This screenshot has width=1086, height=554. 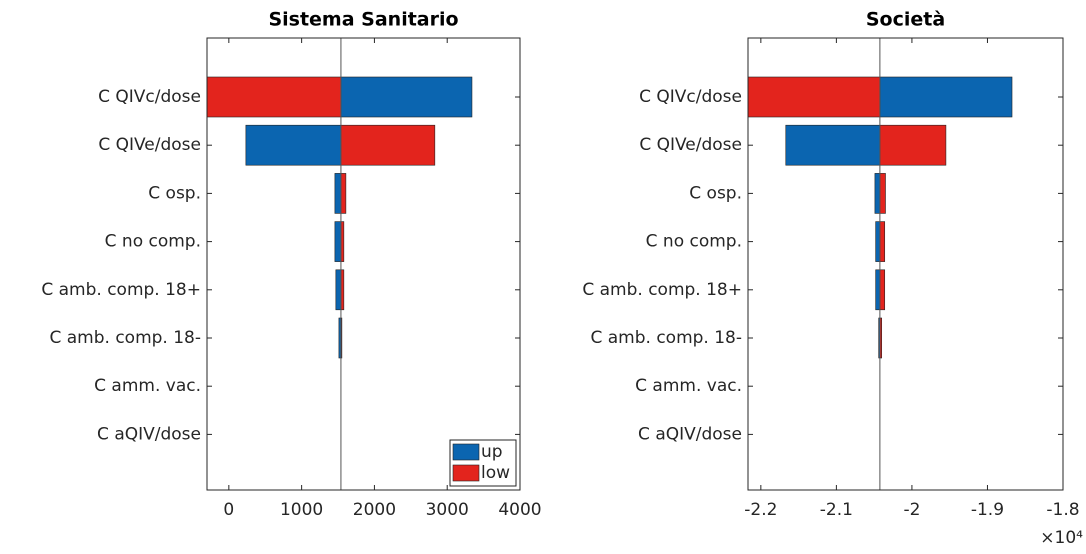 I want to click on x-tick-label: -1.8, so click(x=1062, y=510).